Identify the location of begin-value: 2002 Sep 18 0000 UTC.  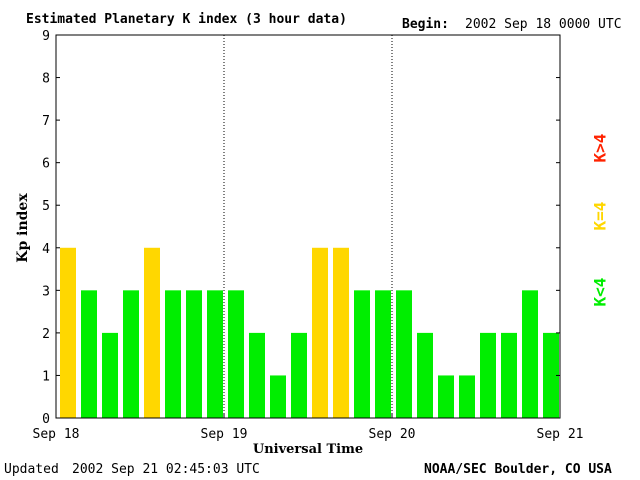
(543, 24).